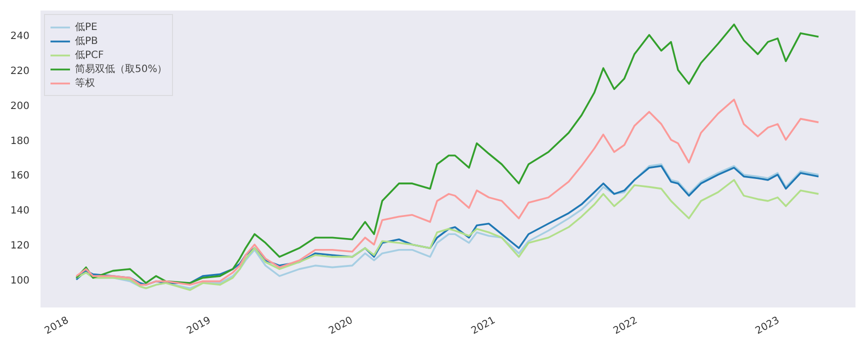 The height and width of the screenshot is (345, 863). What do you see at coordinates (20, 211) in the screenshot?
I see `y-tick-label: 140` at bounding box center [20, 211].